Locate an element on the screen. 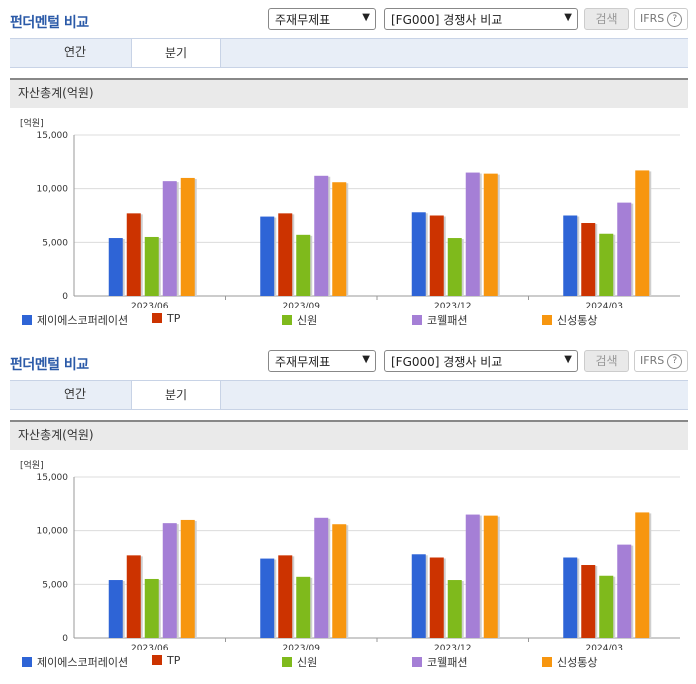  section-title: 자산총계(억원) is located at coordinates (349, 435).